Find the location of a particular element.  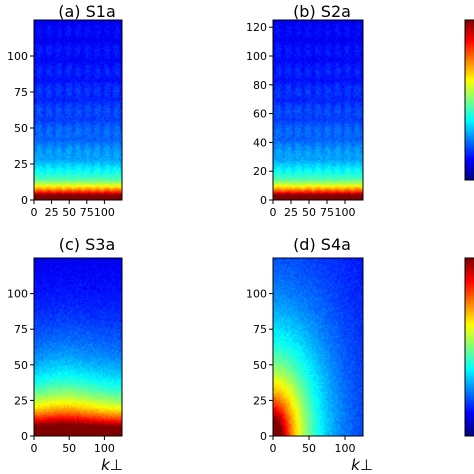

panel-d-ticks: 0 50 100 0 25 50 75 100 is located at coordinates (301, 371).